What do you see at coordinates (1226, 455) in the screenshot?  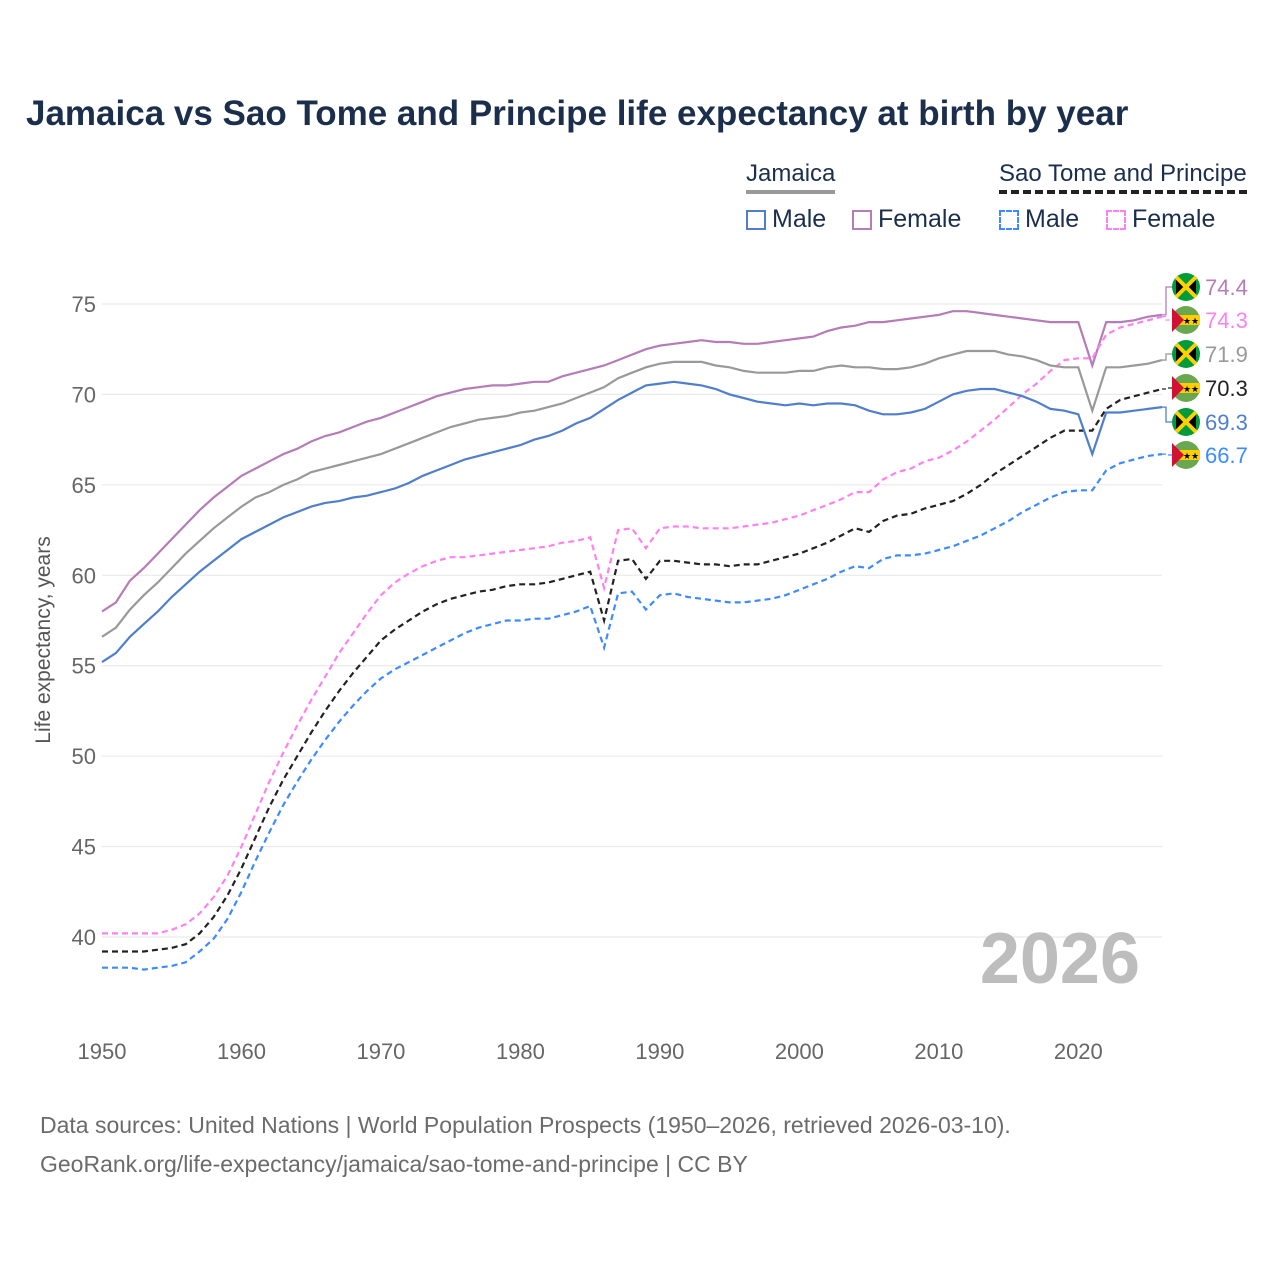 I see `end-value-label: 66.7` at bounding box center [1226, 455].